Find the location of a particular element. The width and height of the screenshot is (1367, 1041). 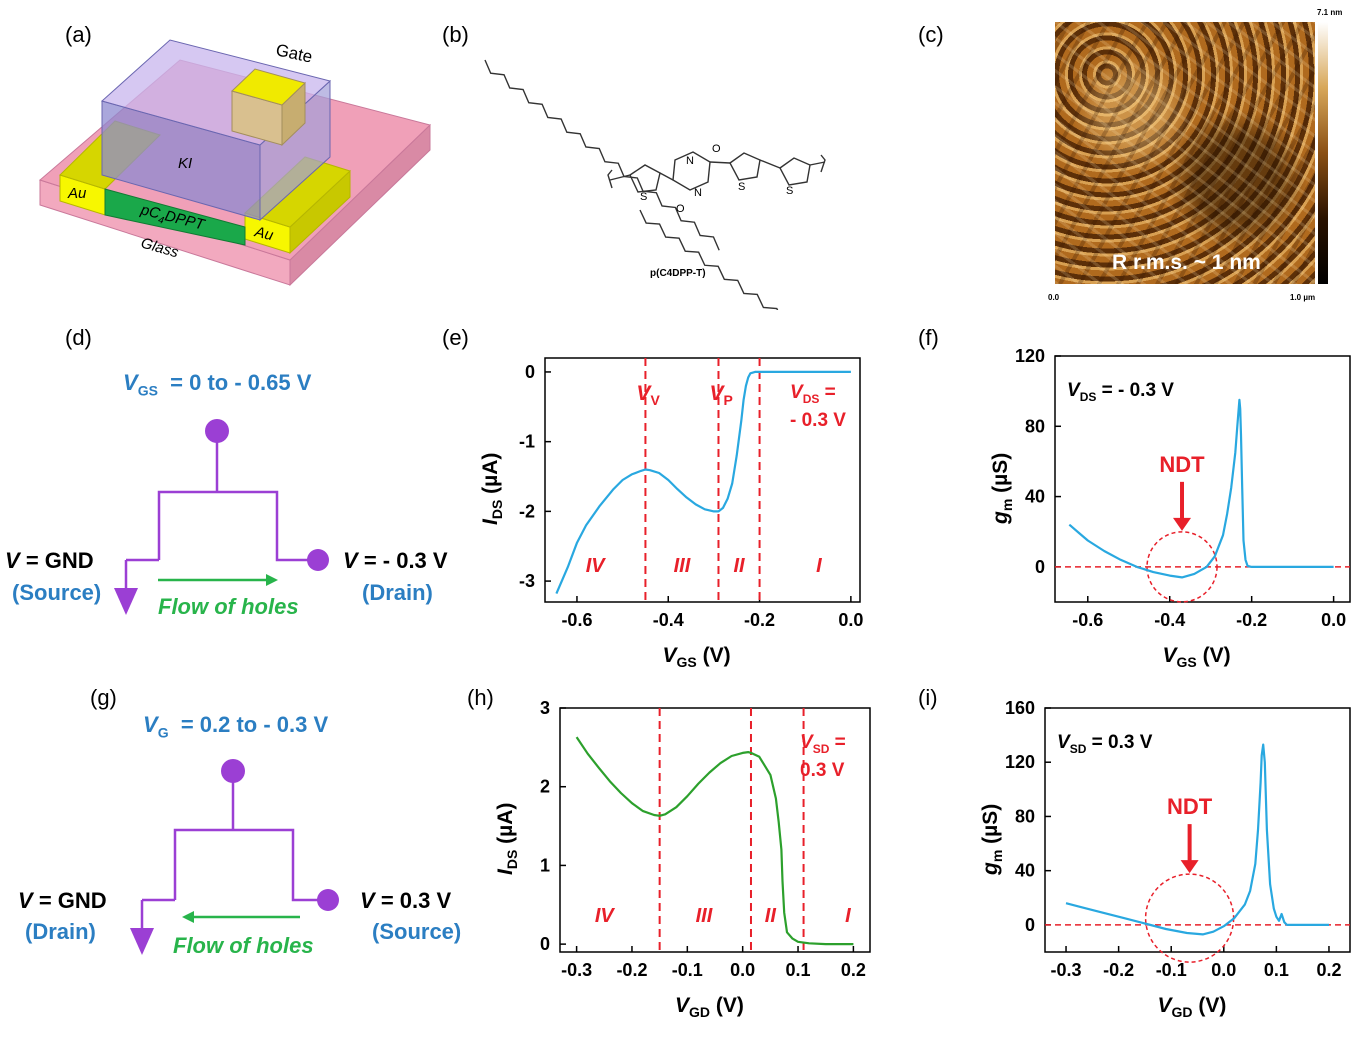

gate-terminal is located at coordinates (233, 771).